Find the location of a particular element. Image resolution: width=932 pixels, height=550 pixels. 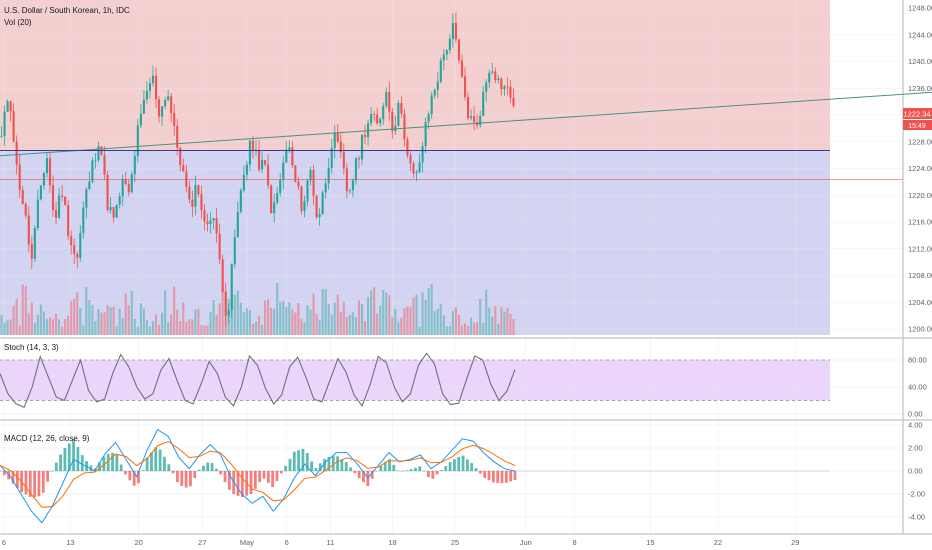

time-tick-label: 15 is located at coordinates (650, 542).